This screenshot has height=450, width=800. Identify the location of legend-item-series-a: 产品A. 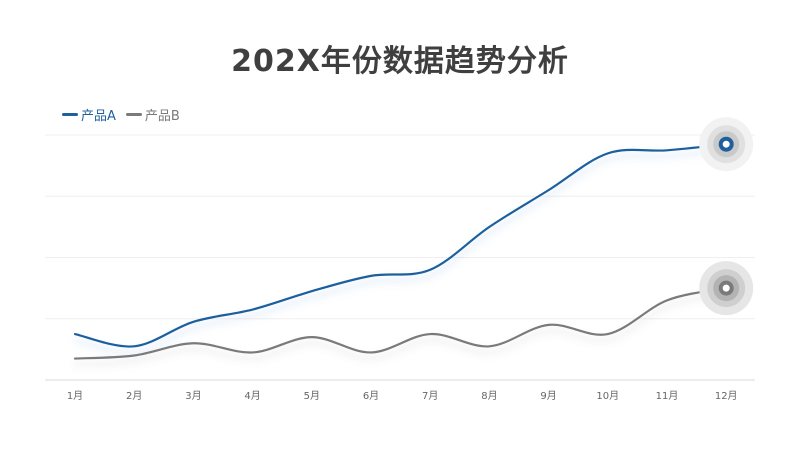
(89, 114).